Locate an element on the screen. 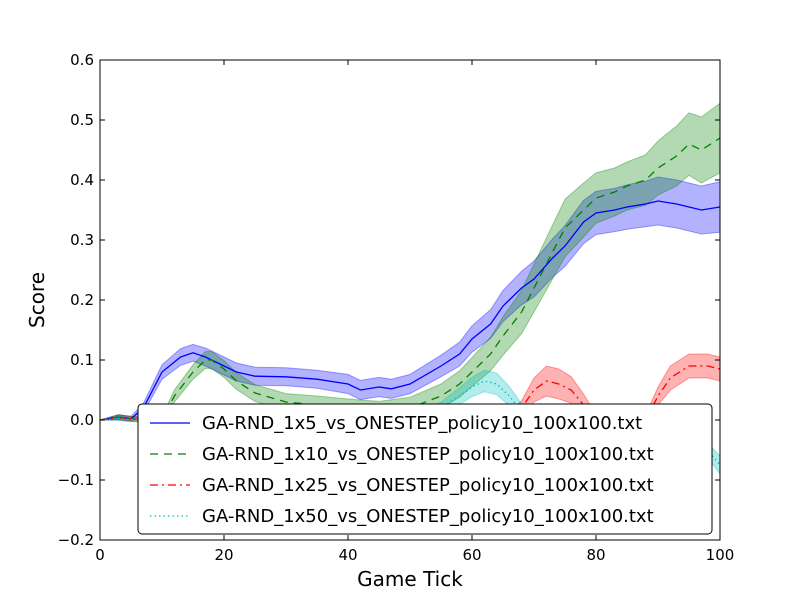 The image size is (800, 600). y-tick-label: 0.2 is located at coordinates (82, 300).